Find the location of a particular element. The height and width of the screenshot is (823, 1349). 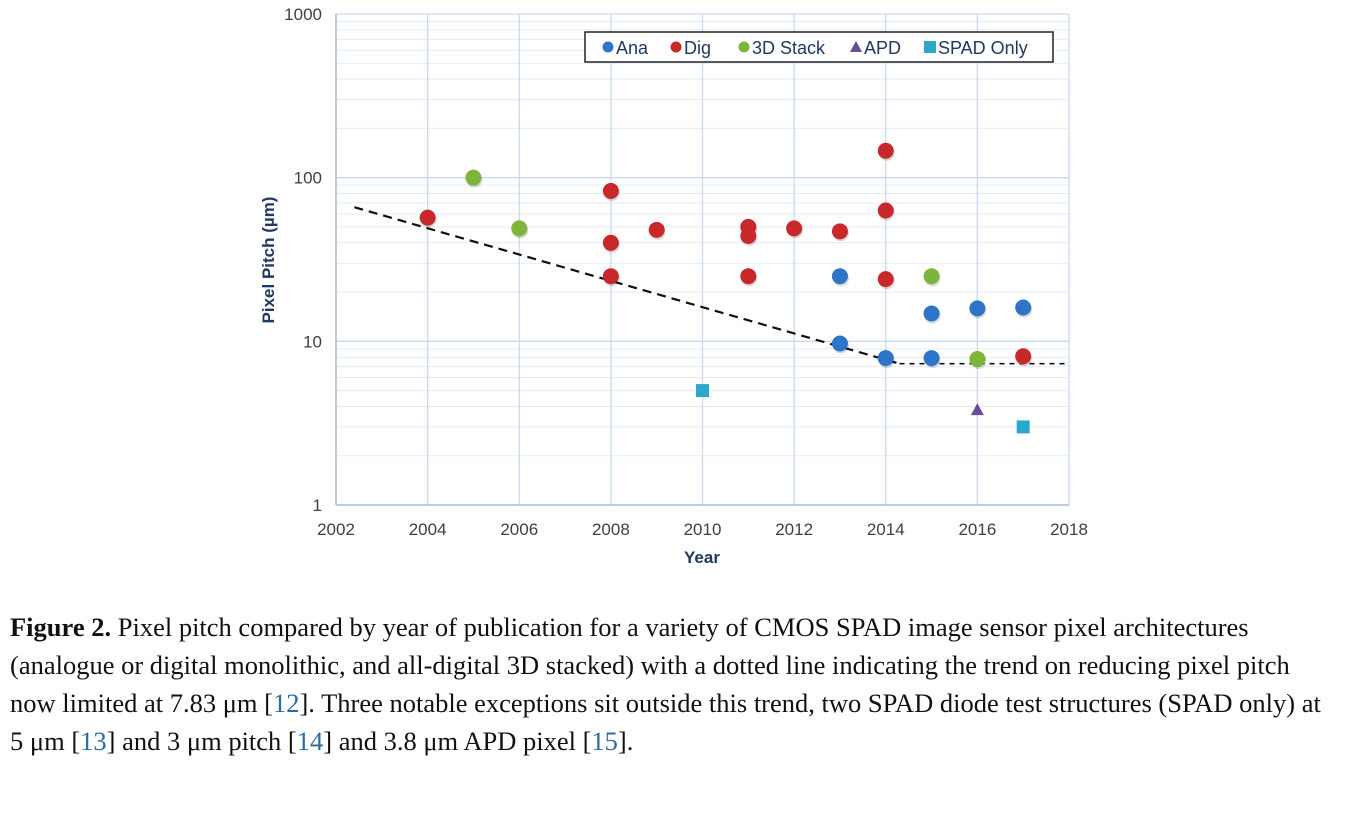

y-tick-label: 1 is located at coordinates (317, 505).